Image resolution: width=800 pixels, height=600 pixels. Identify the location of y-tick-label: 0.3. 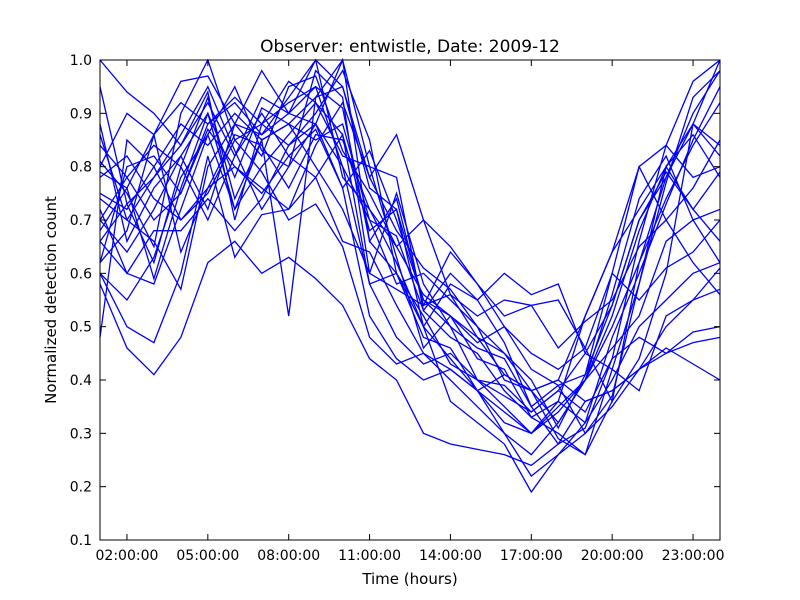
(81, 434).